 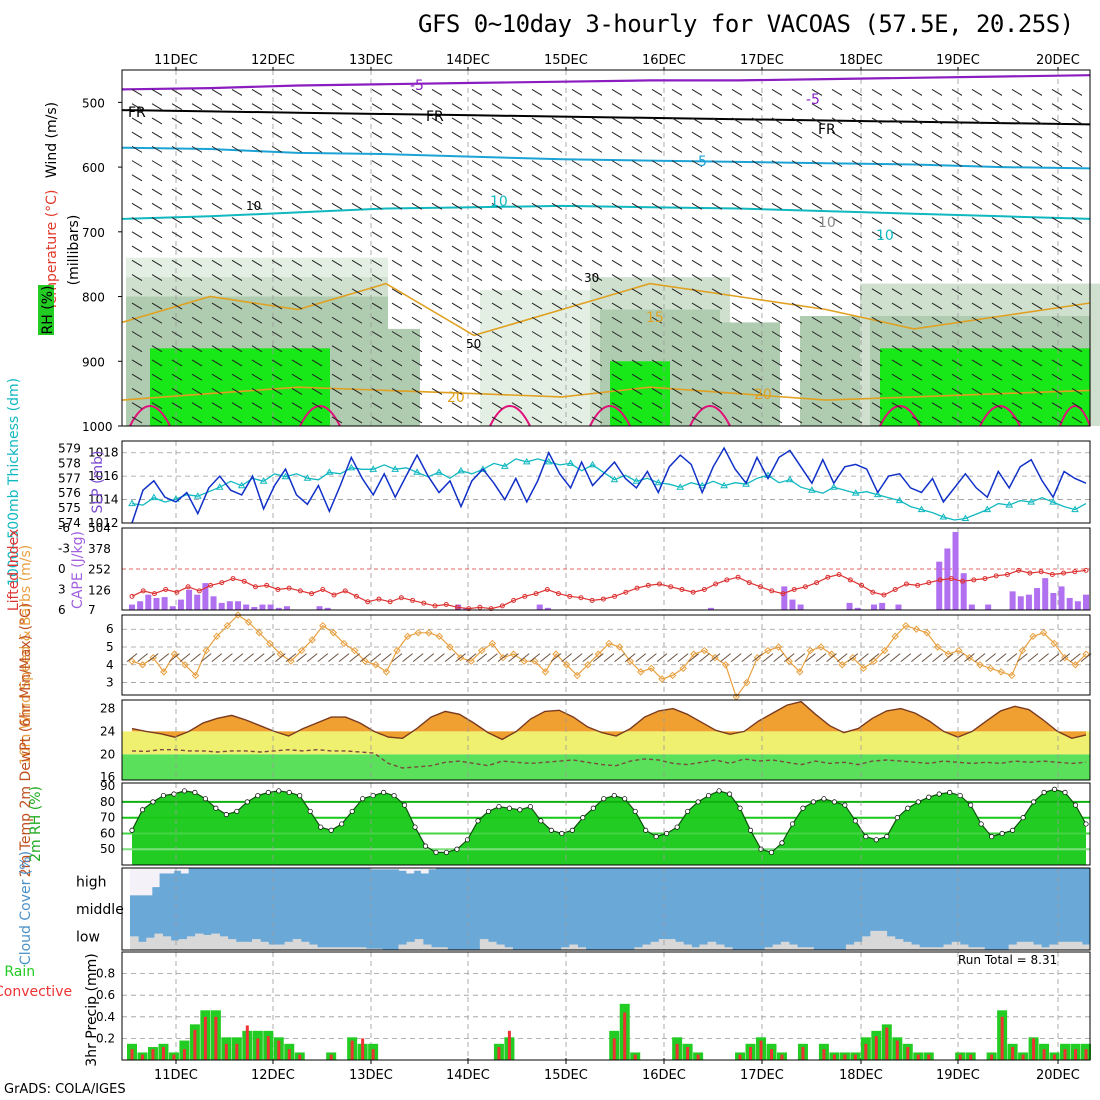 What do you see at coordinates (91, 883) in the screenshot?
I see `cloud-level-label: high` at bounding box center [91, 883].